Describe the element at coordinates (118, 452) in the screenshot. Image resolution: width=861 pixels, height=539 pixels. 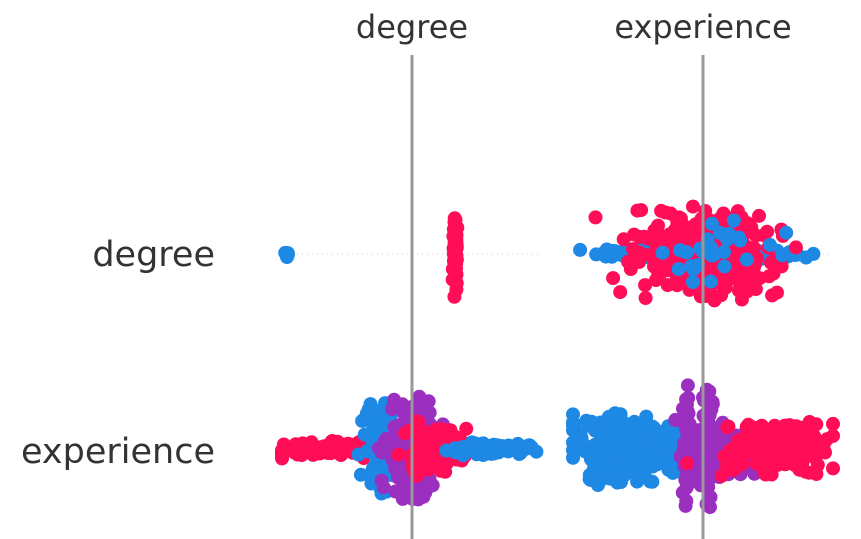
I see `row-label-experience: experience` at that location.